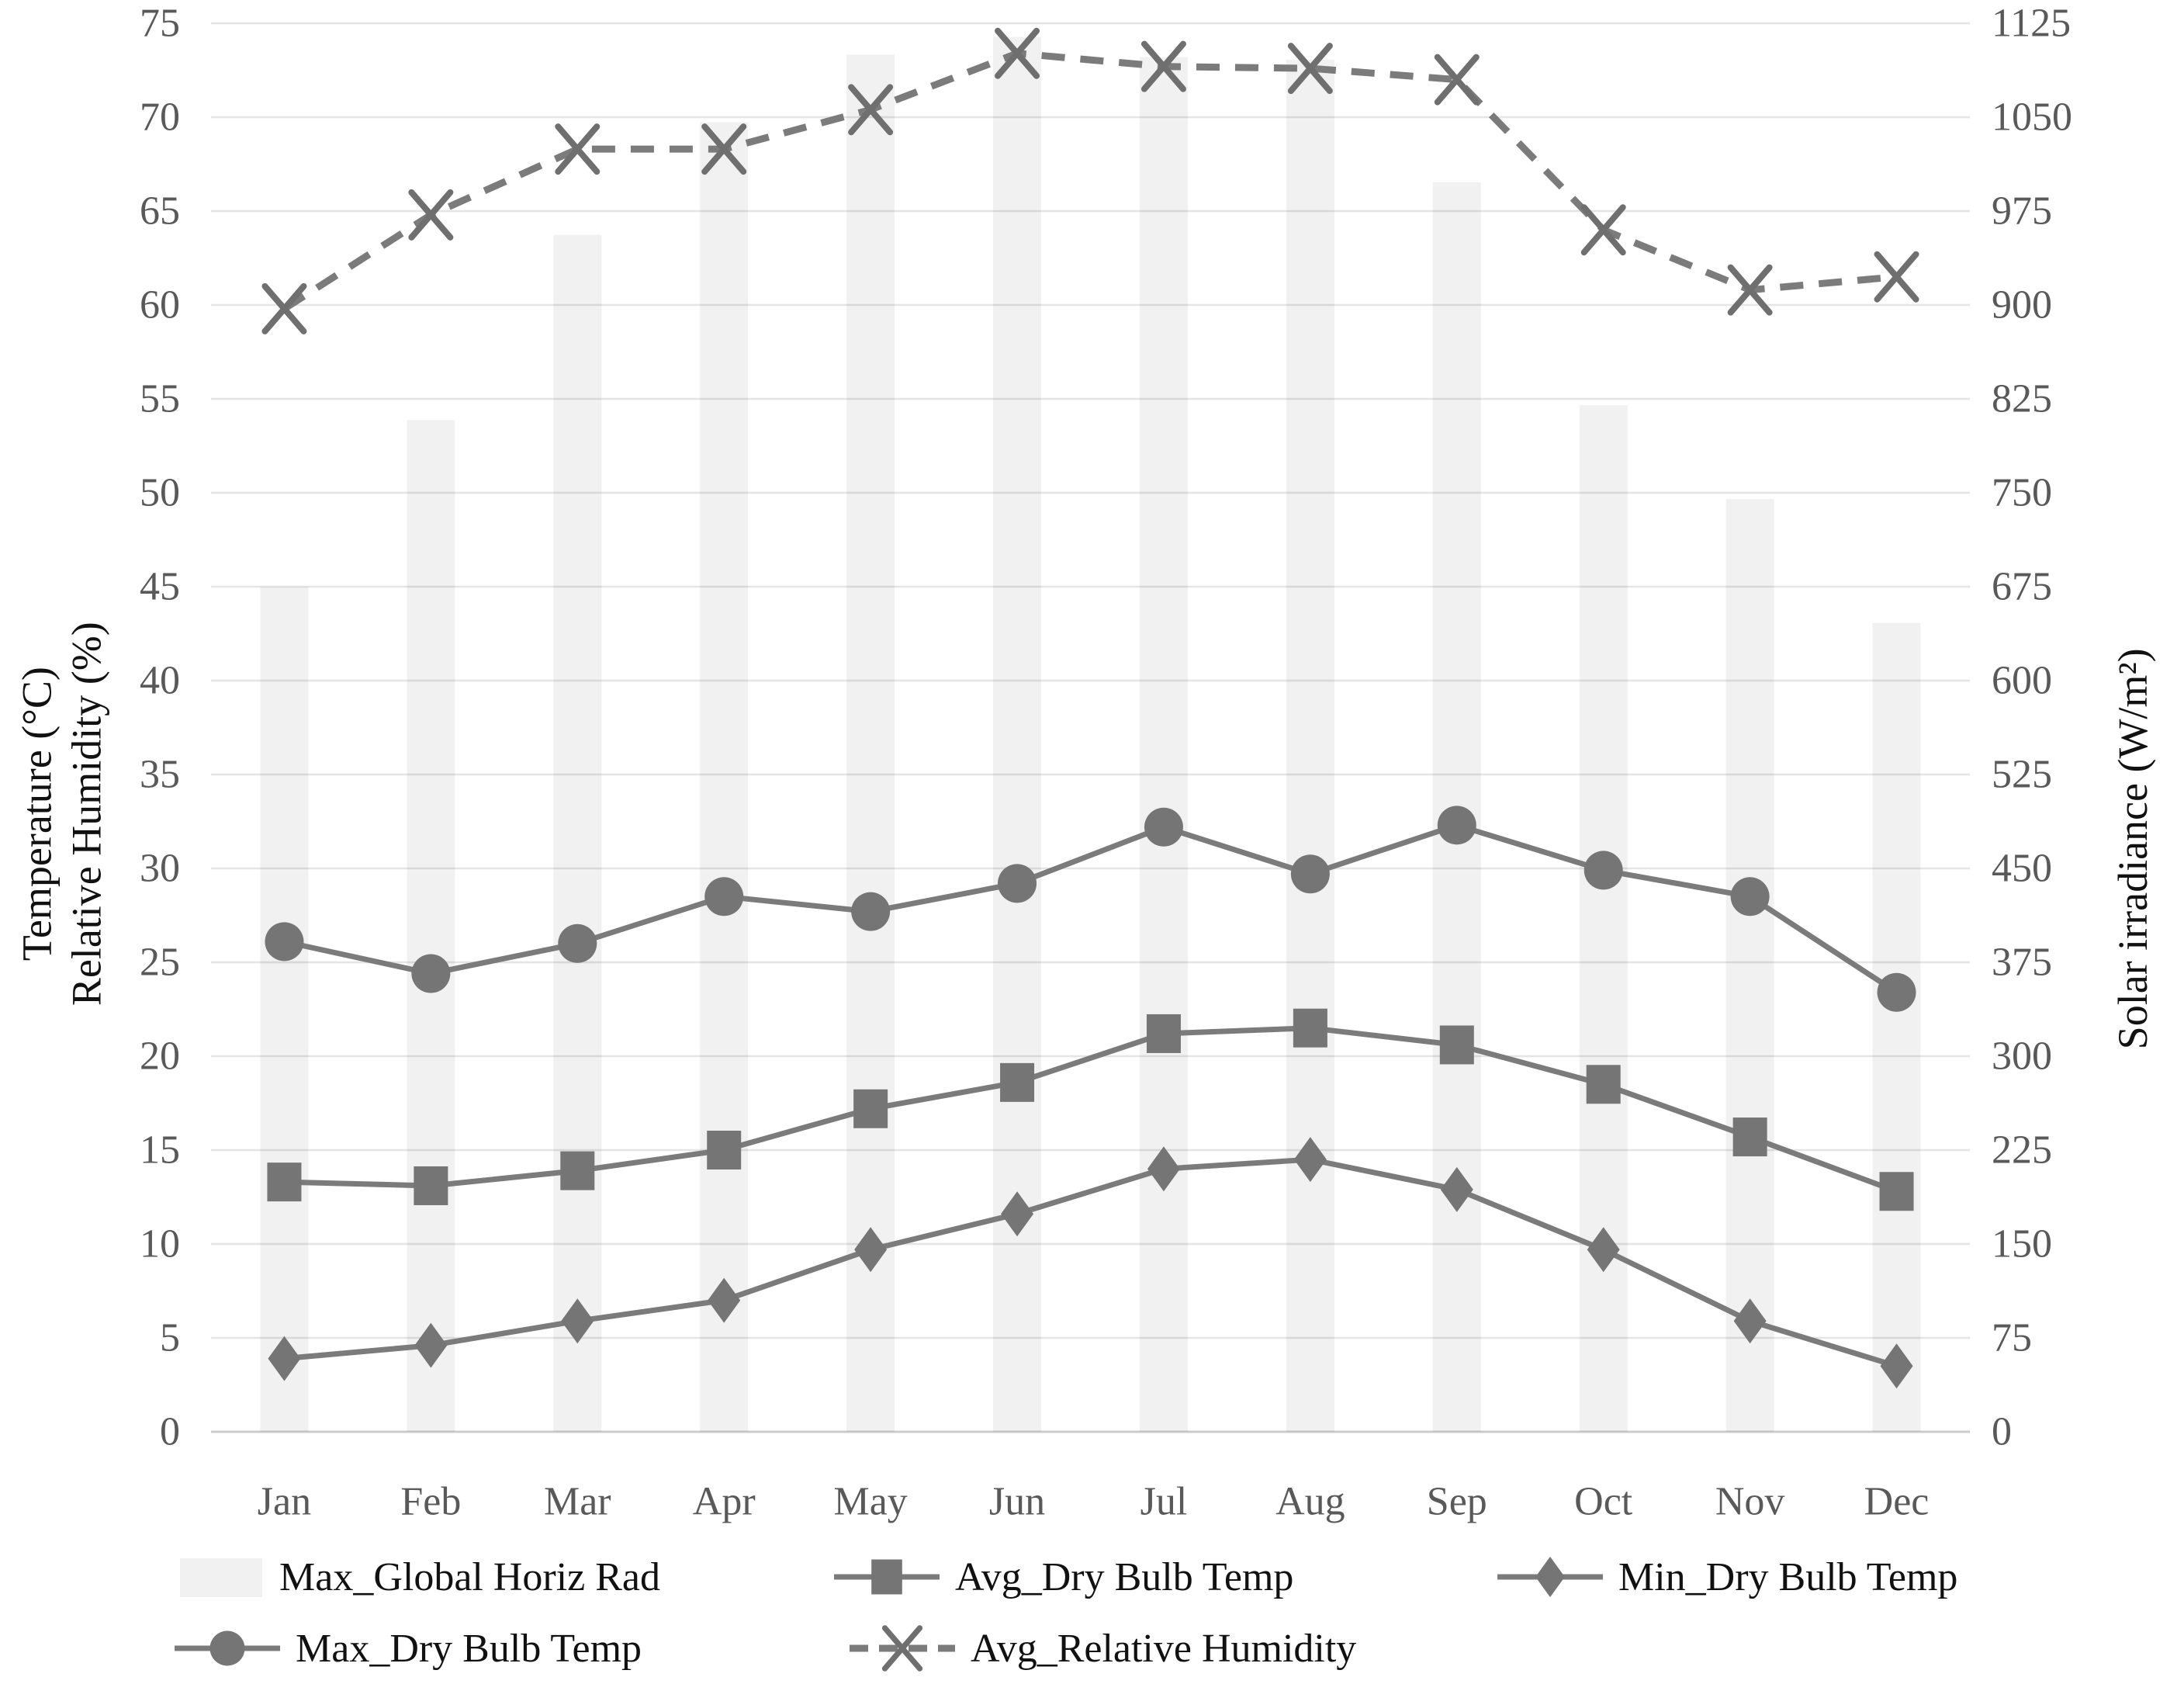  I want to click on month-label-may: May, so click(870, 1502).